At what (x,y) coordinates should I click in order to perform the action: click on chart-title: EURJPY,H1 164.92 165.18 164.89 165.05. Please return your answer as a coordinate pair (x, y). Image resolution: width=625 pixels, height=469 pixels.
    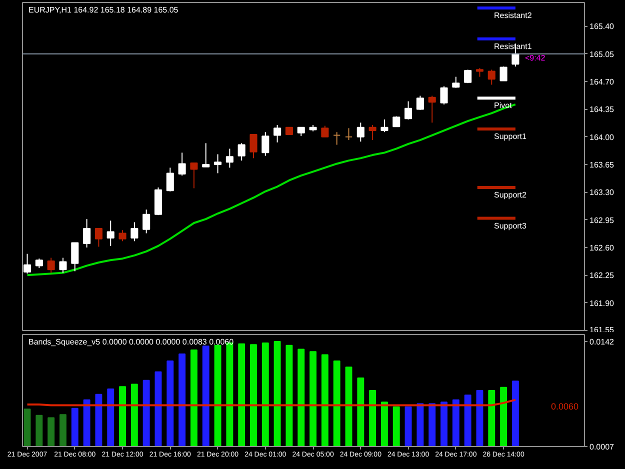
    Looking at the image, I should click on (103, 10).